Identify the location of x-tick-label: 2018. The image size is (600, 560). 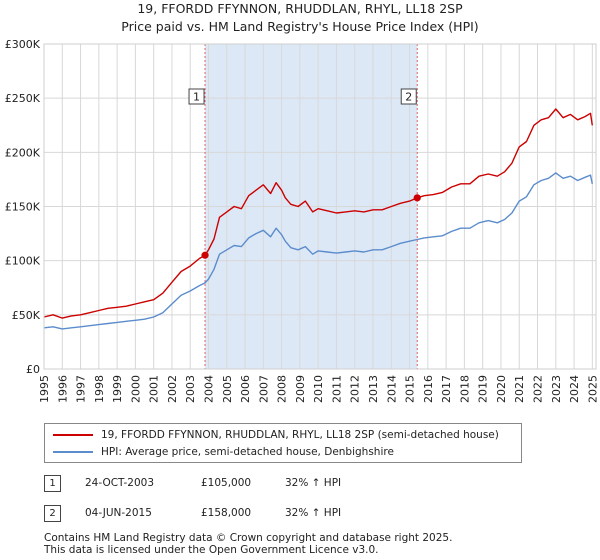
(464, 389).